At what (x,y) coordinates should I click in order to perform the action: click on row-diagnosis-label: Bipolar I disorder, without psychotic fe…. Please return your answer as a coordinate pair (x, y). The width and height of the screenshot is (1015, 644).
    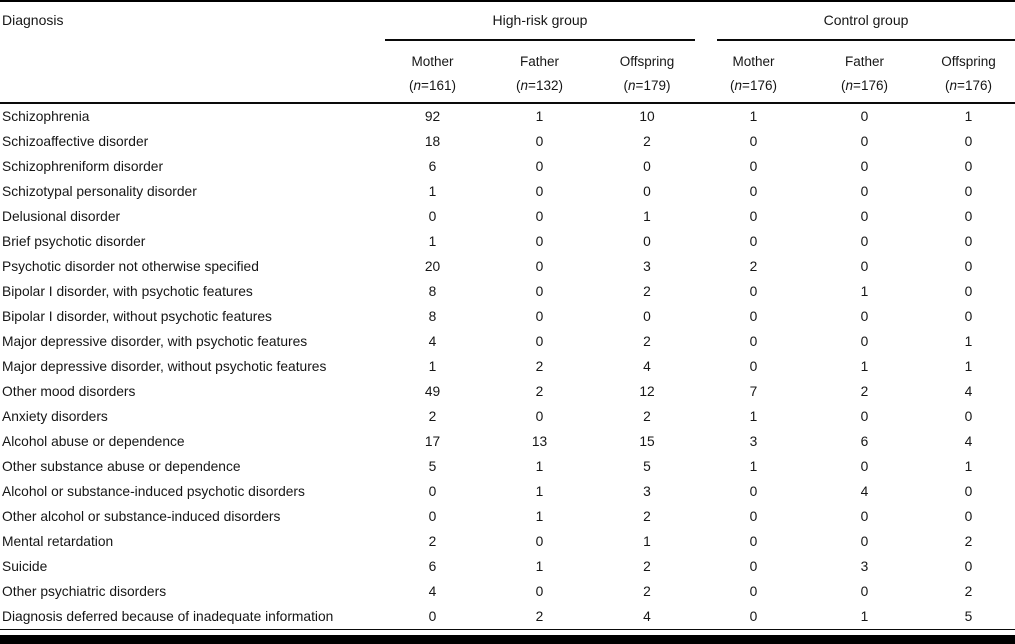
    Looking at the image, I should click on (137, 316).